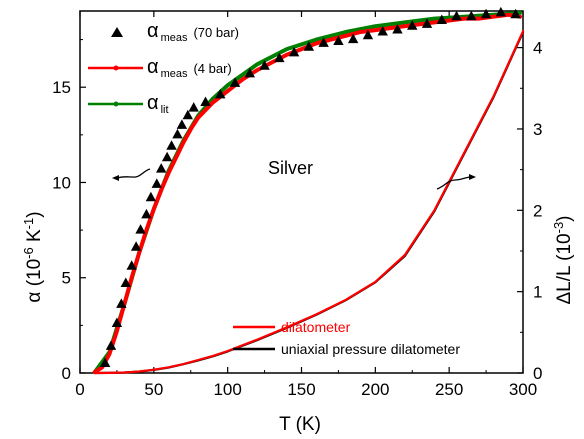  I want to click on triangle-marker-icon, so click(117, 32).